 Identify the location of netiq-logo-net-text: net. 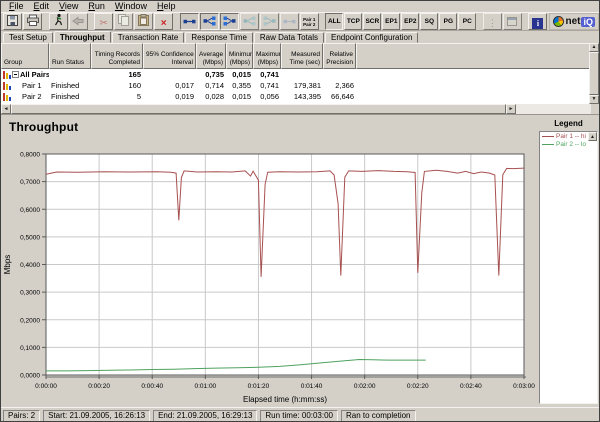
(573, 21).